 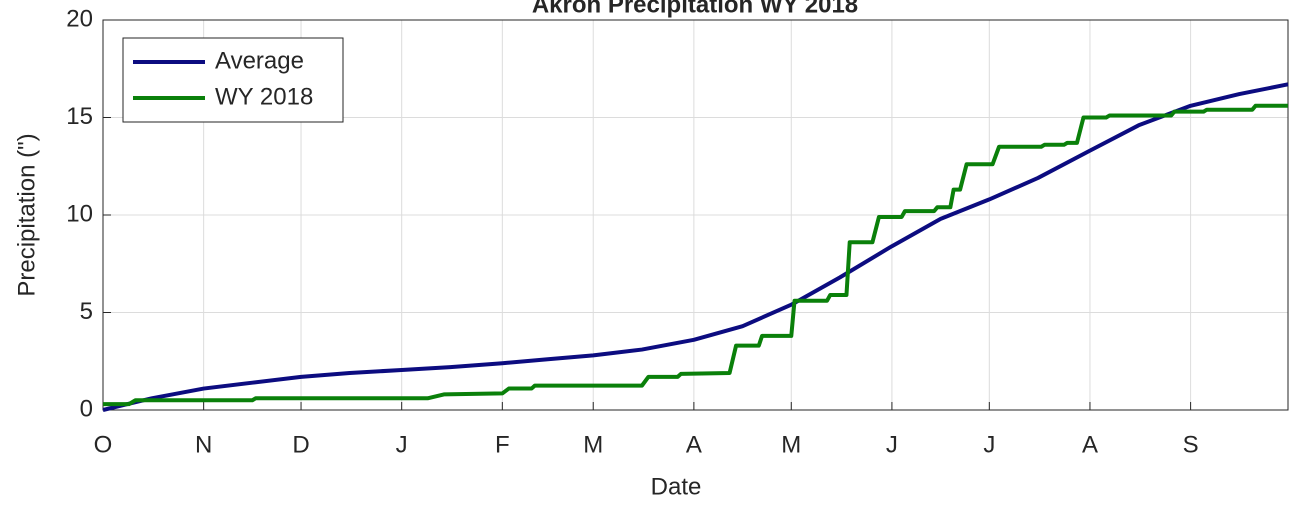 I want to click on legend-label: Average, so click(x=259, y=60).